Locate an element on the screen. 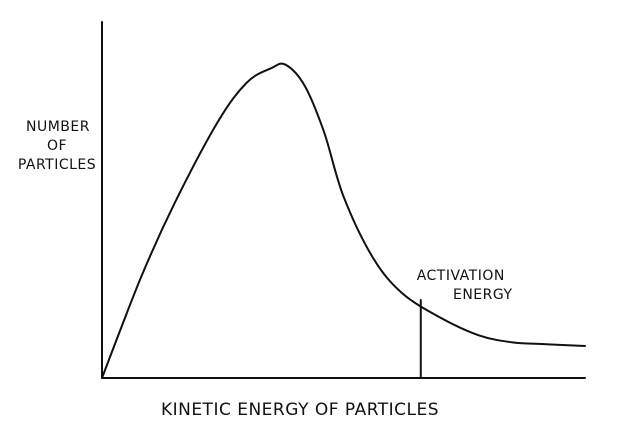  activation-energy-label-line-2: ENERGY is located at coordinates (483, 295).